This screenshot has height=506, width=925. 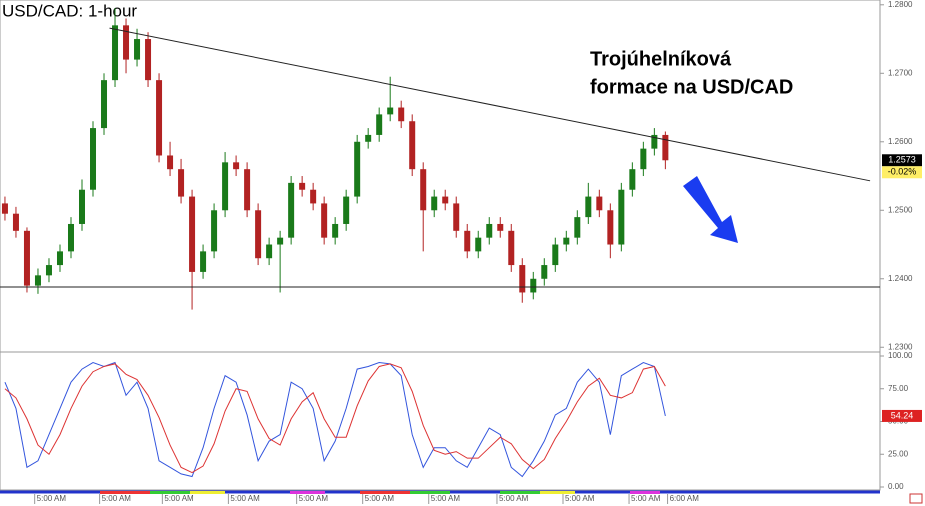 What do you see at coordinates (898, 388) in the screenshot?
I see `y-tick-label: 75.00` at bounding box center [898, 388].